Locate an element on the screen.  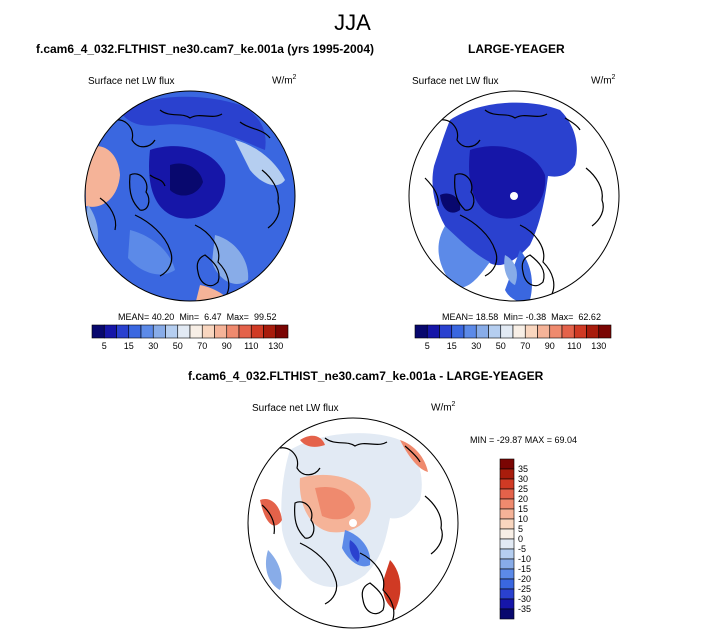
colorbar-tick-label: -30 is located at coordinates (524, 599).